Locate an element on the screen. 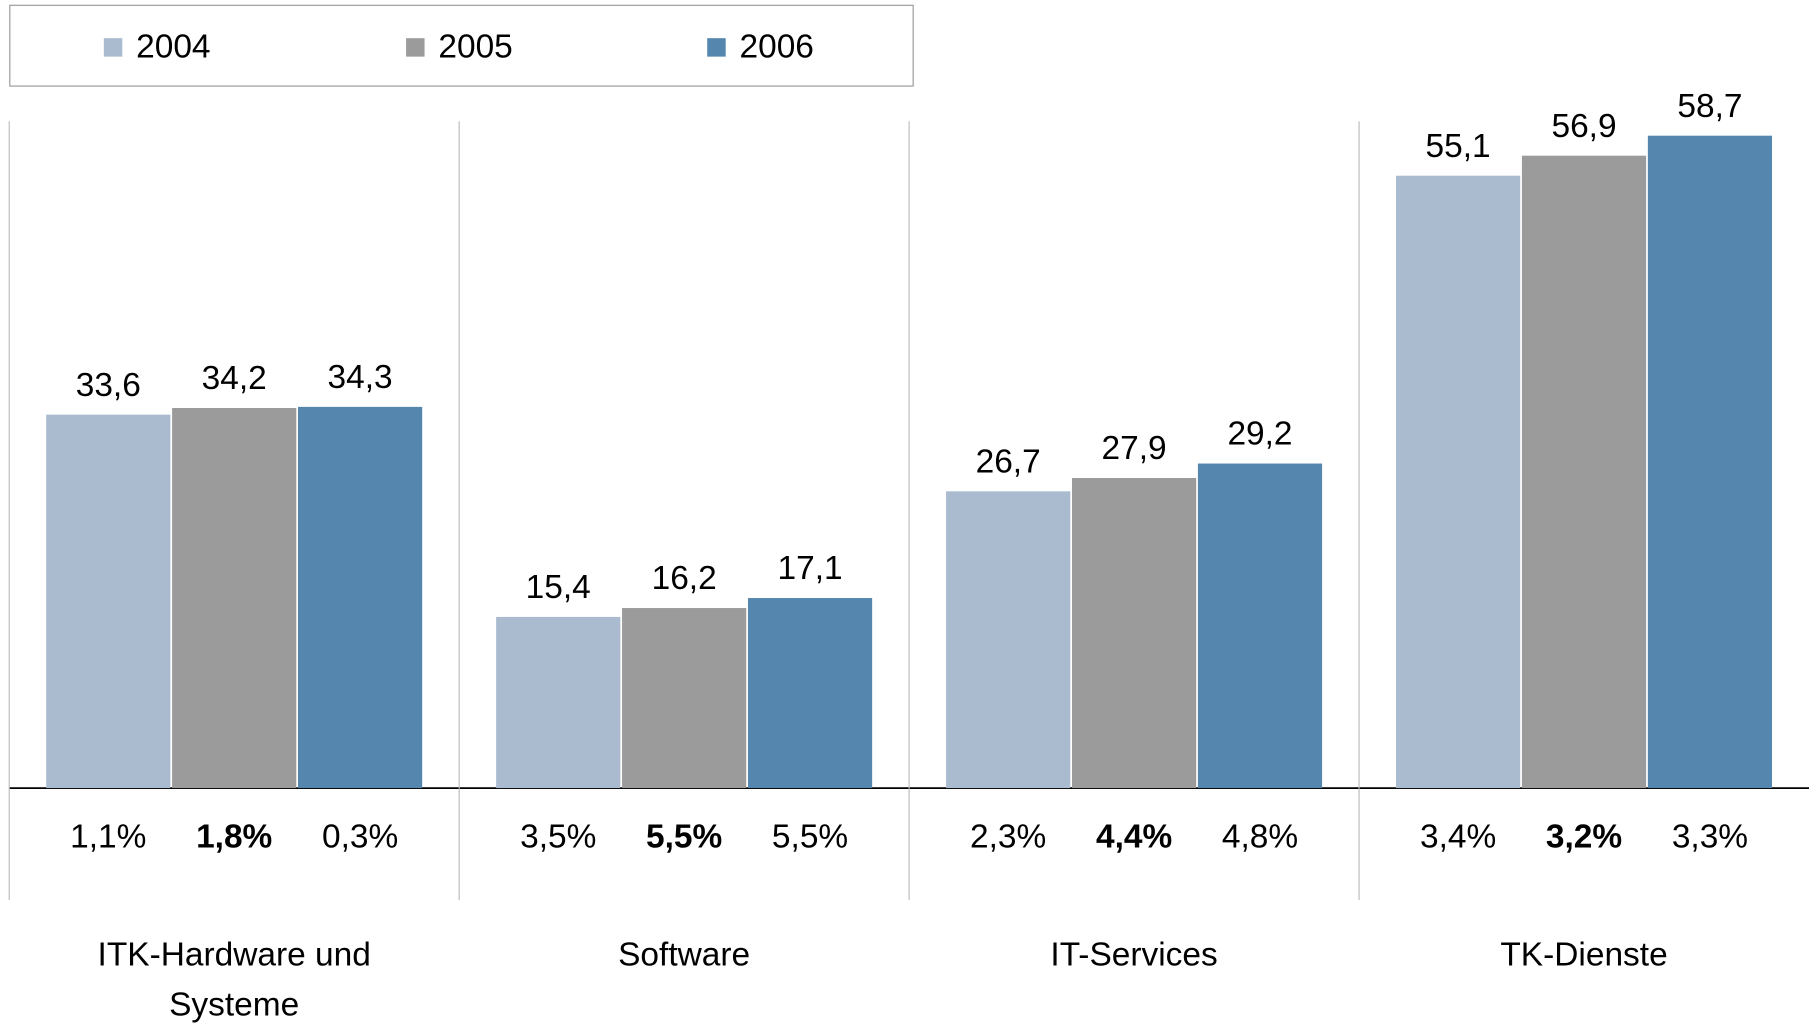 This screenshot has width=1809, height=1027. value-label: 34,2 is located at coordinates (234, 378).